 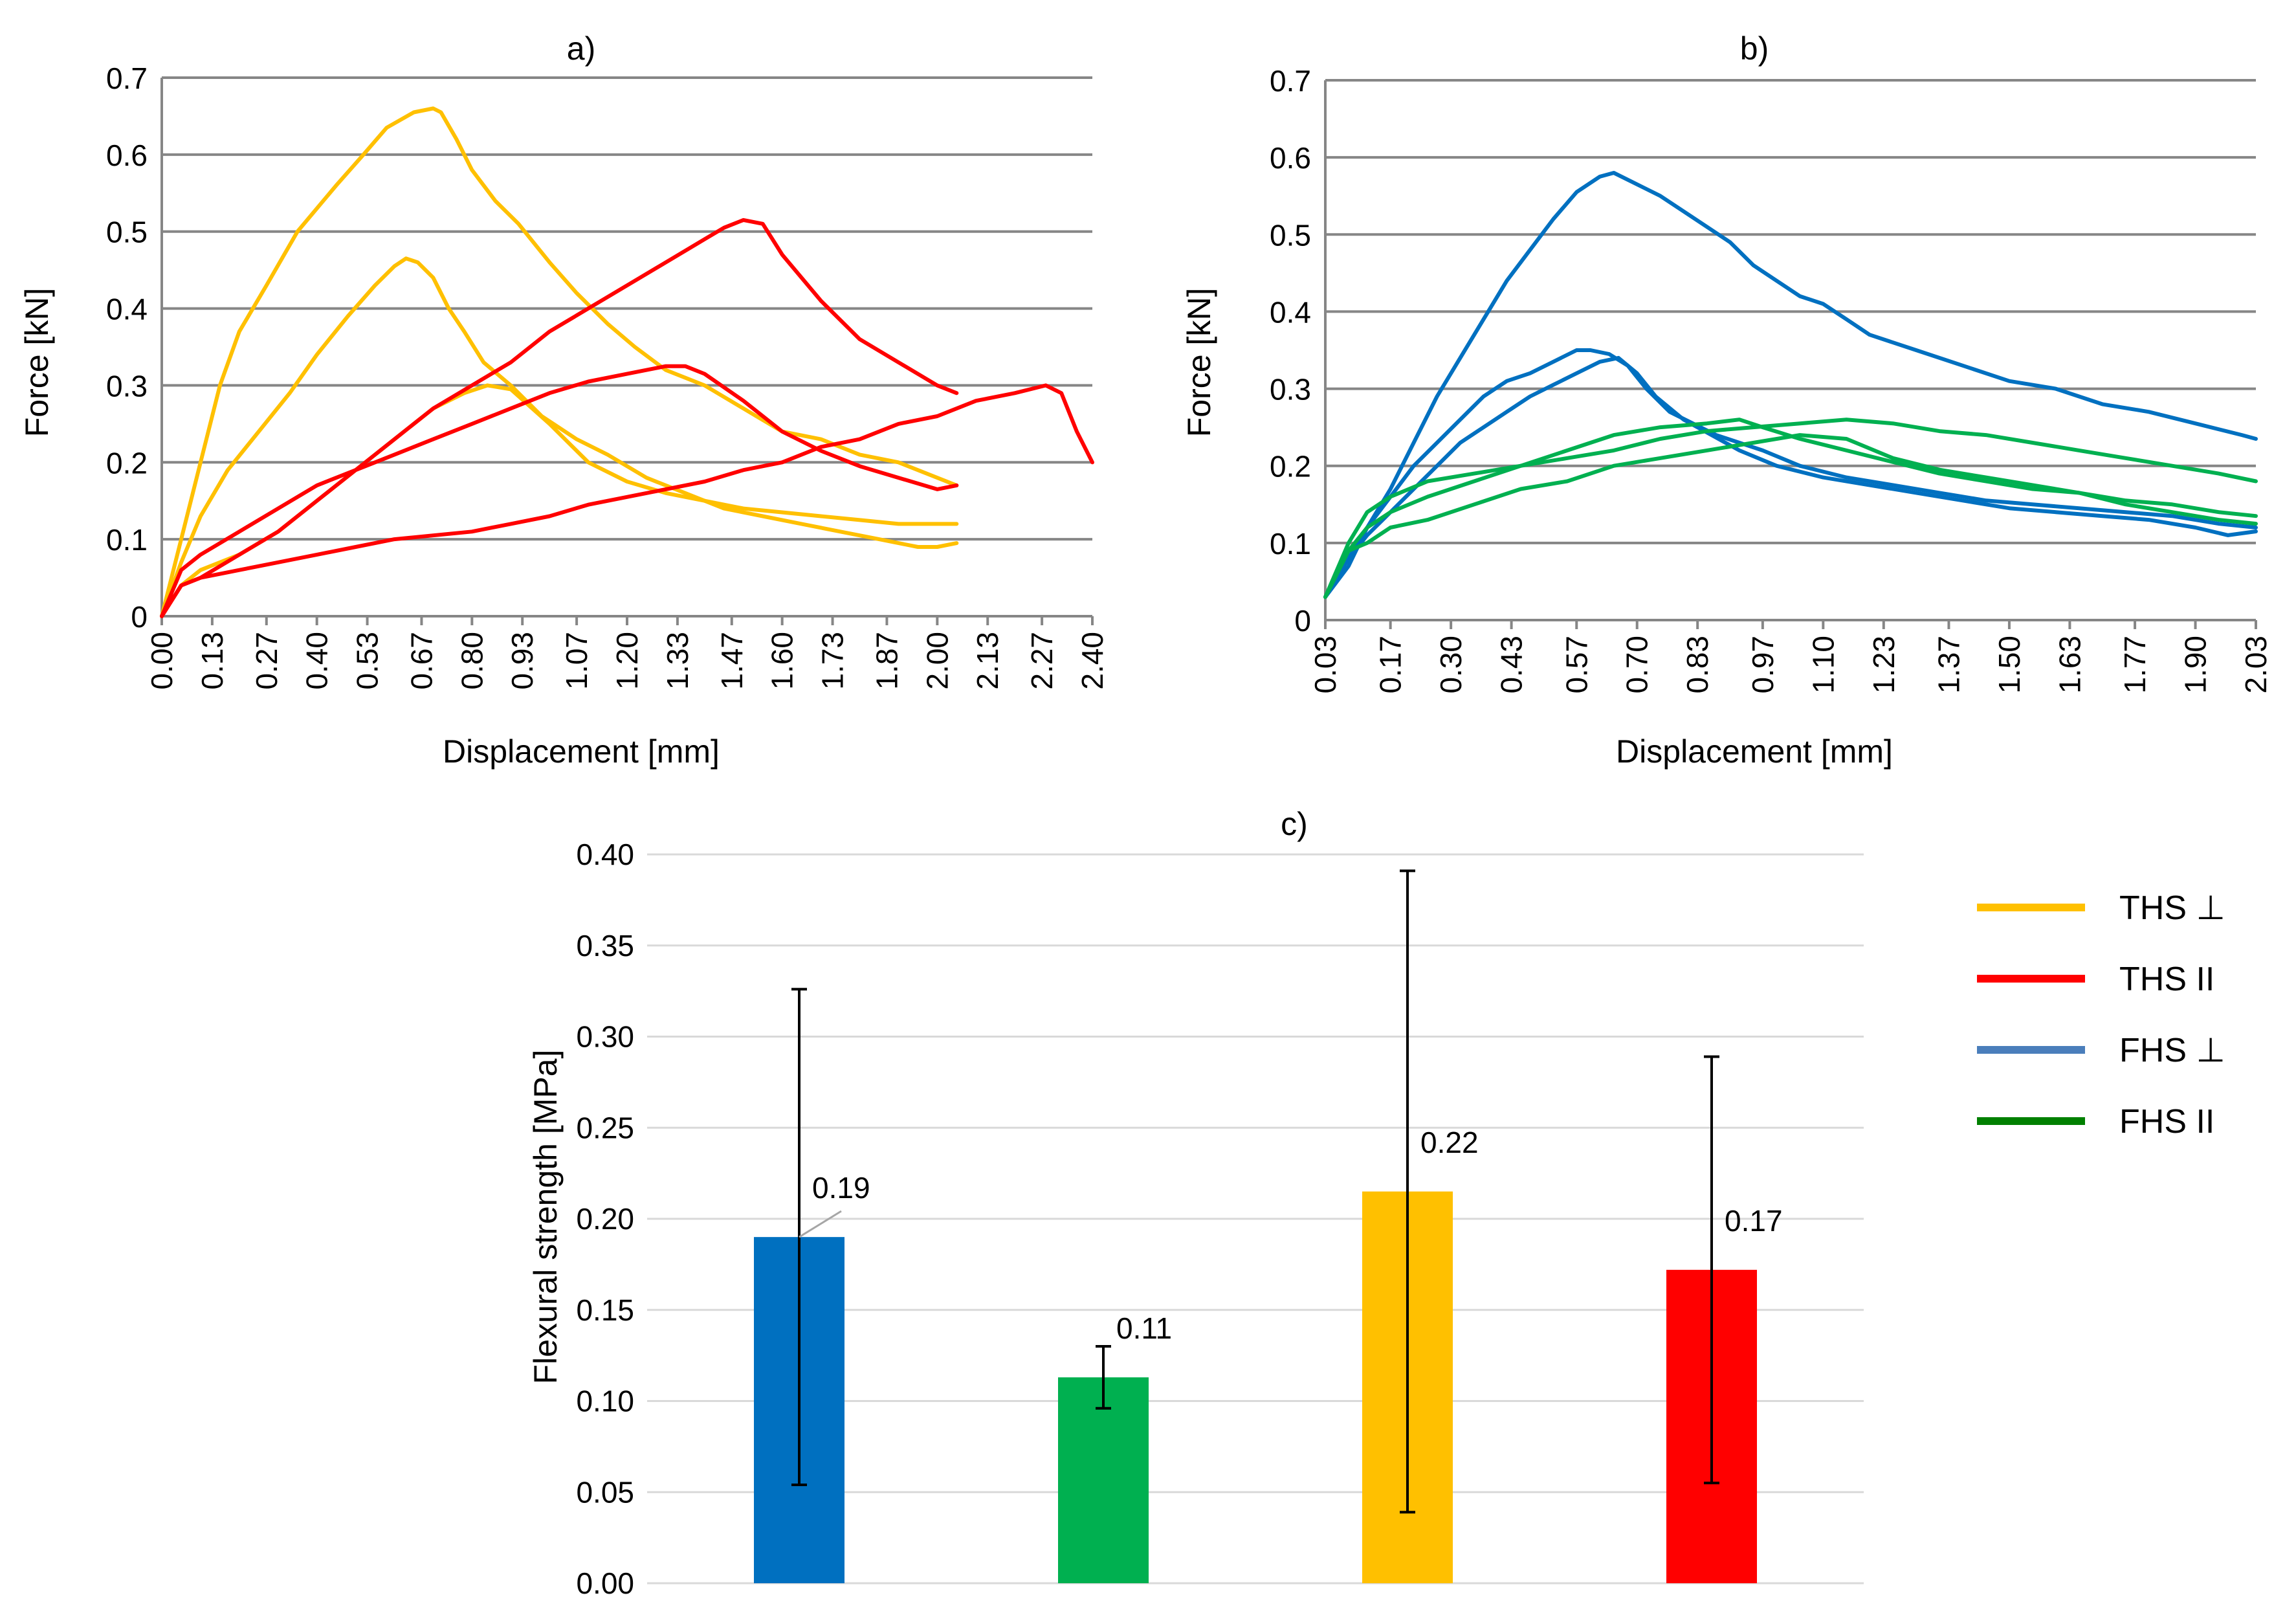 What do you see at coordinates (2256, 665) in the screenshot?
I see `panel-b-x-tick-label: 2.03` at bounding box center [2256, 665].